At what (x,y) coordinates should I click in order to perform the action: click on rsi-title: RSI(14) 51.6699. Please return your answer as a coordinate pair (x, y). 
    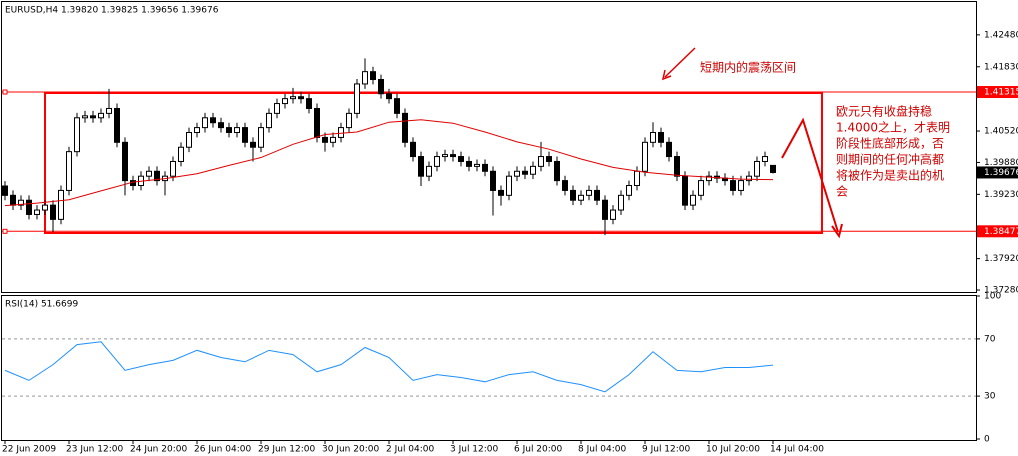
    Looking at the image, I should click on (41, 305).